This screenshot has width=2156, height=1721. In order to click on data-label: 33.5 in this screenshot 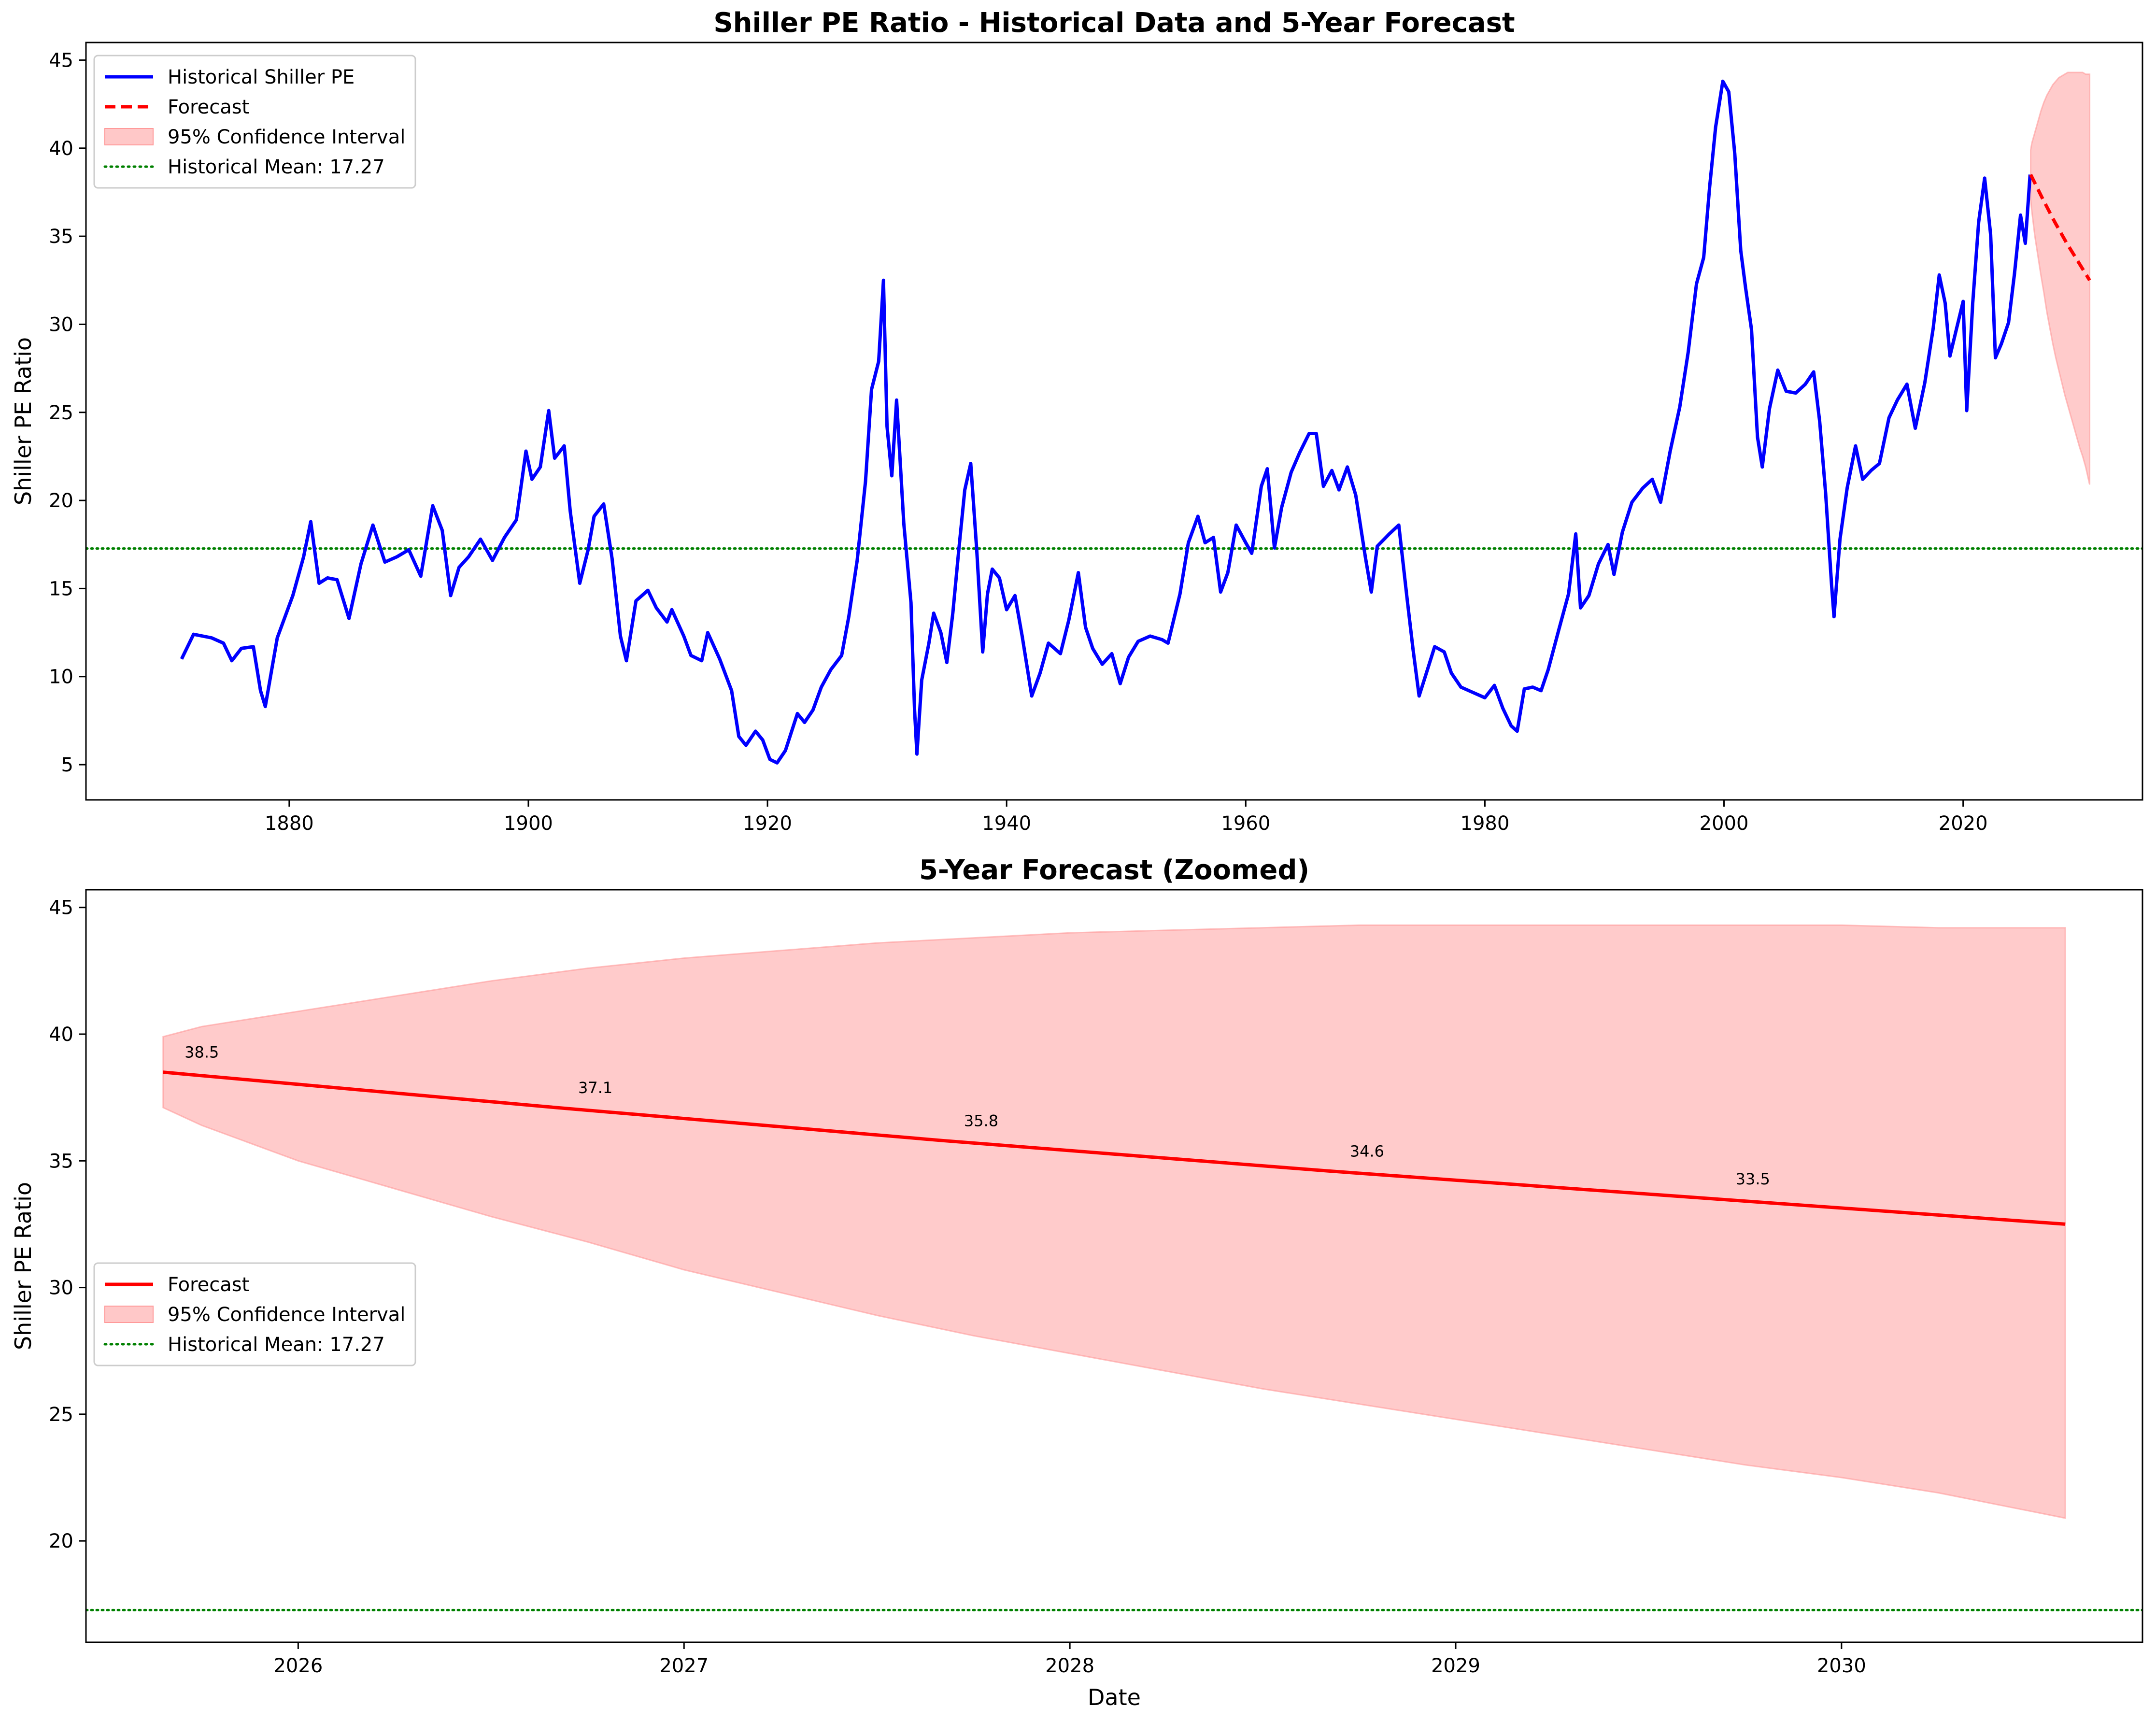, I will do `click(1753, 1179)`.